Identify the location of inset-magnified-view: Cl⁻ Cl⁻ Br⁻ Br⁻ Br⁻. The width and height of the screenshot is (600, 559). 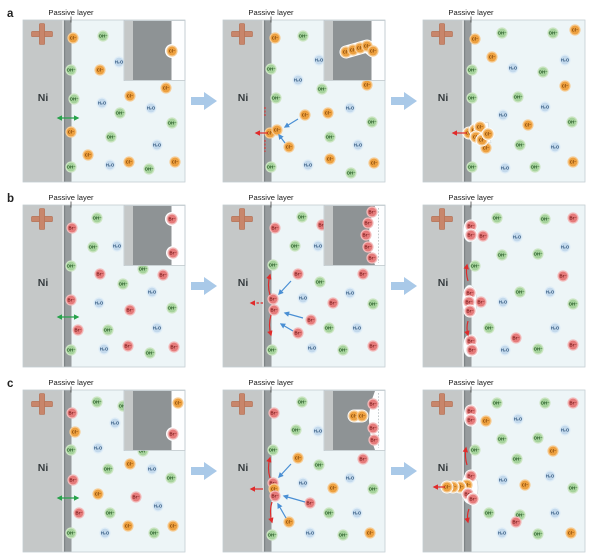
(354, 420).